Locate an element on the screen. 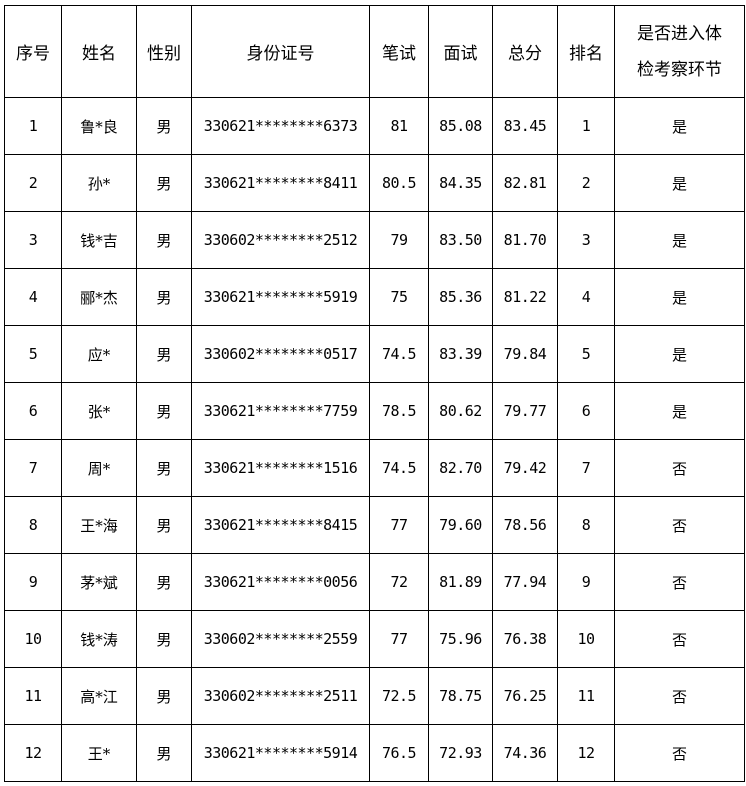 The width and height of the screenshot is (746, 786). header-index: 序号 is located at coordinates (33, 51).